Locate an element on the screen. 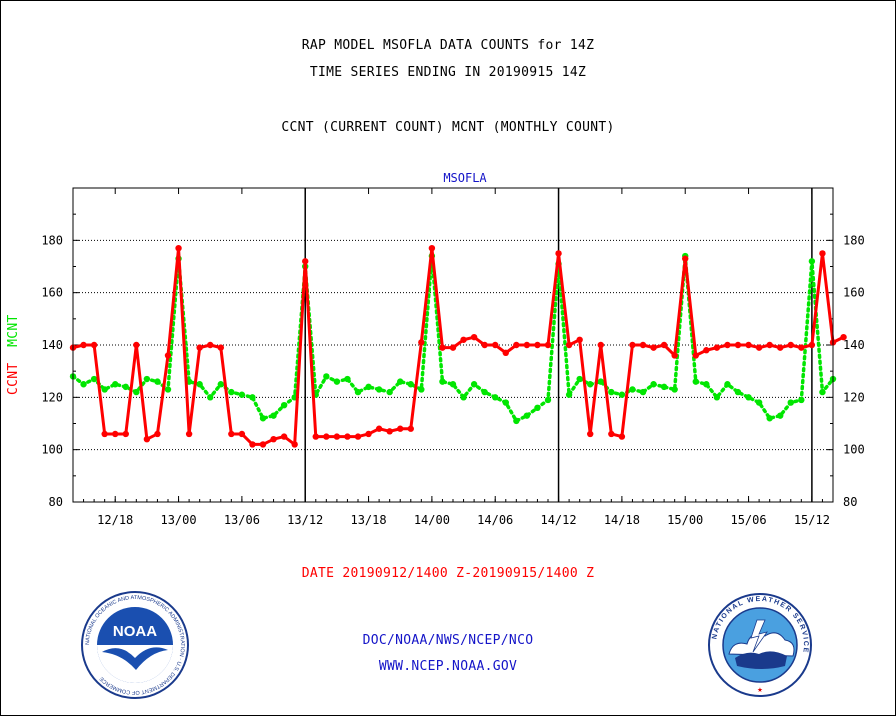 This screenshot has width=896, height=716. y-tick-label-right-100: 100 is located at coordinates (854, 450).